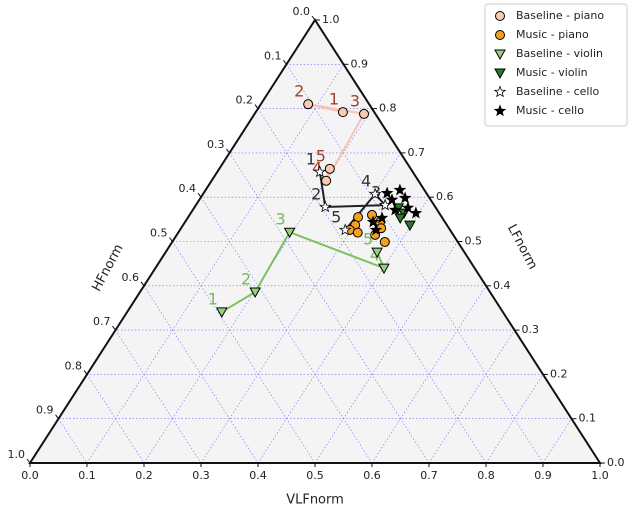 This screenshot has height=513, width=634. What do you see at coordinates (201, 475) in the screenshot?
I see `x-tick-label: 0.3` at bounding box center [201, 475].